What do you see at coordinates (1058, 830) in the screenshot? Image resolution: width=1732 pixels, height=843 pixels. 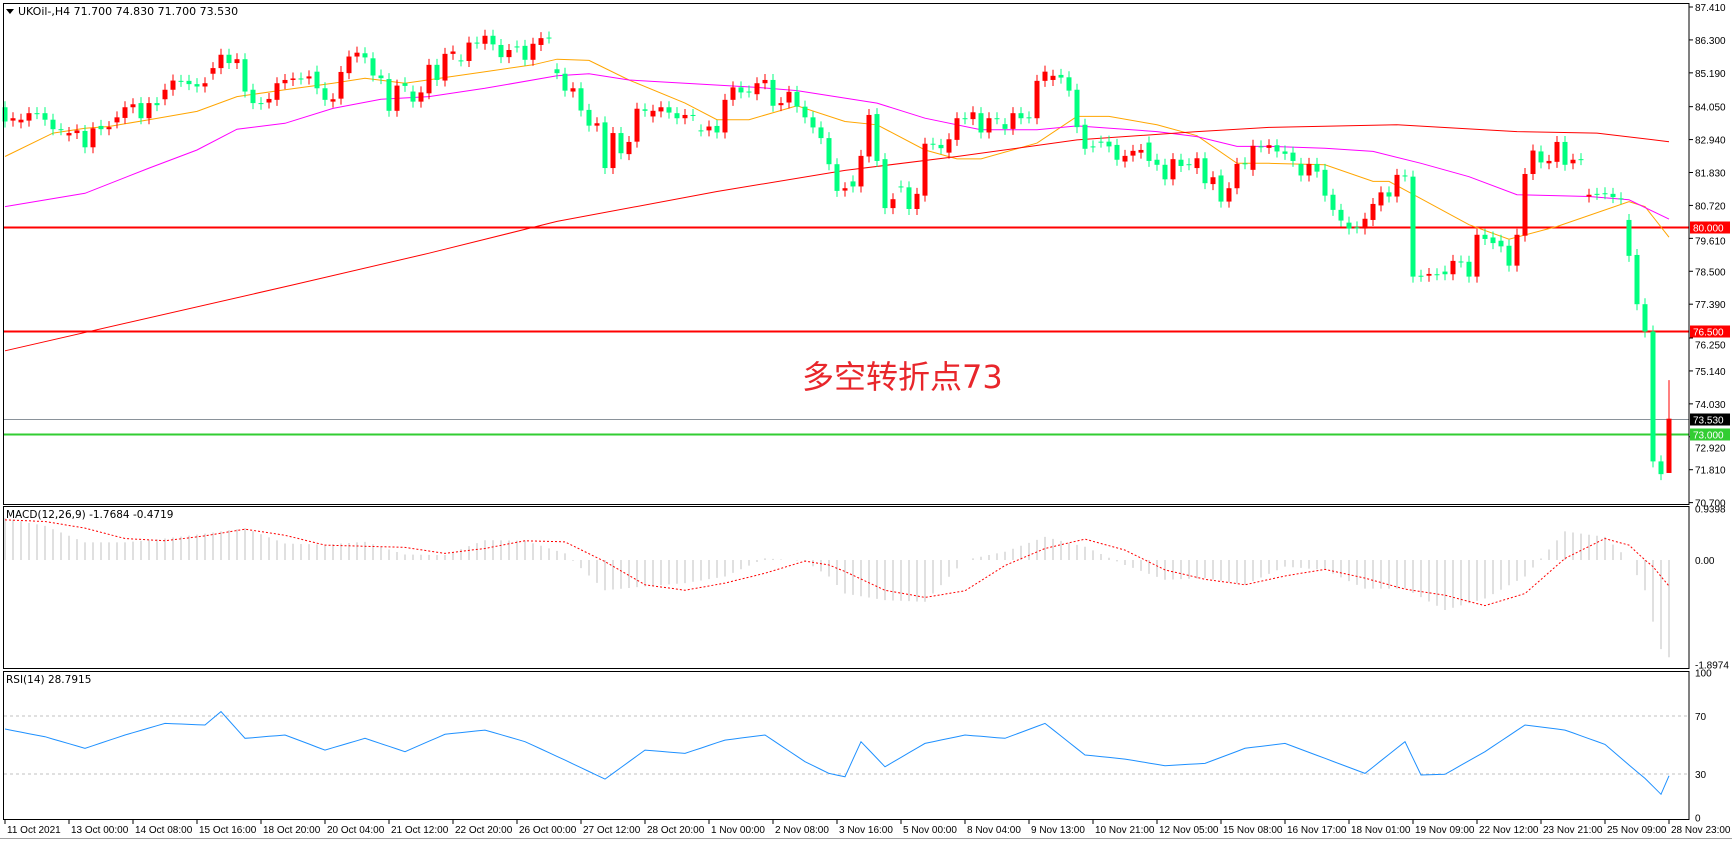 I see `x-tick-label: 9 Nov 13:00` at bounding box center [1058, 830].